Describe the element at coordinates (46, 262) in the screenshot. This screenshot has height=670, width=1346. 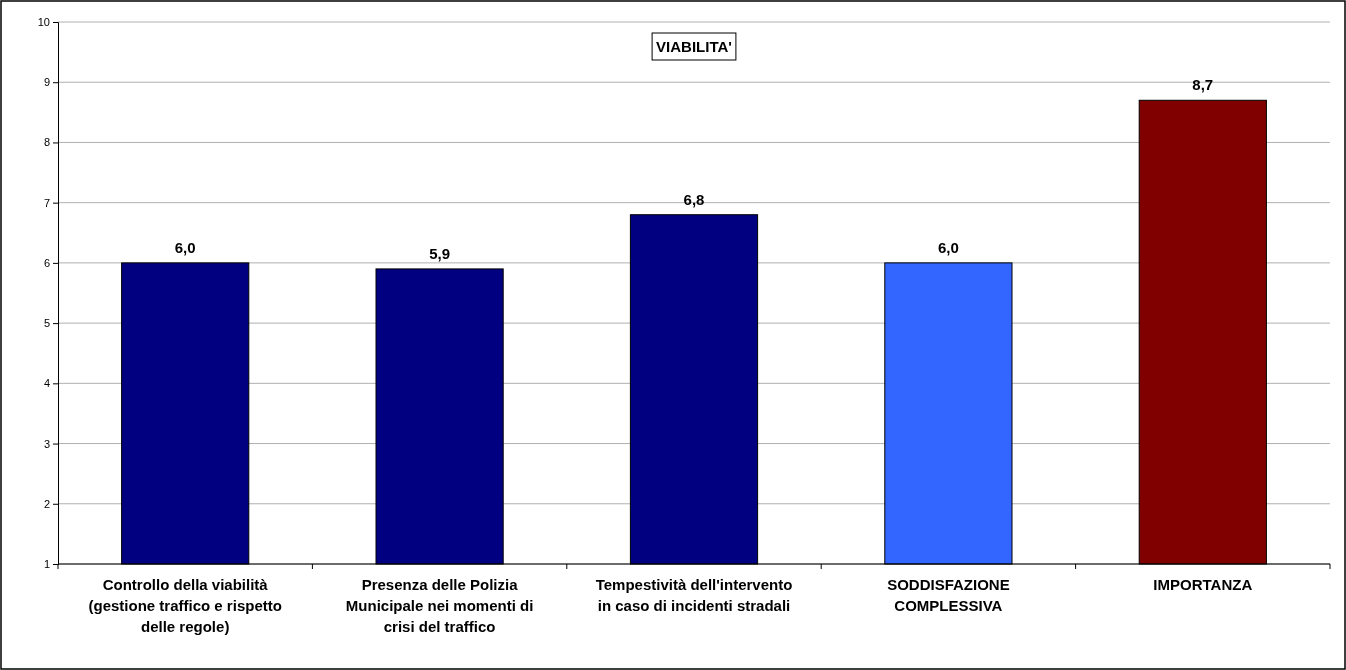
I see `y-tick-label: 6` at that location.